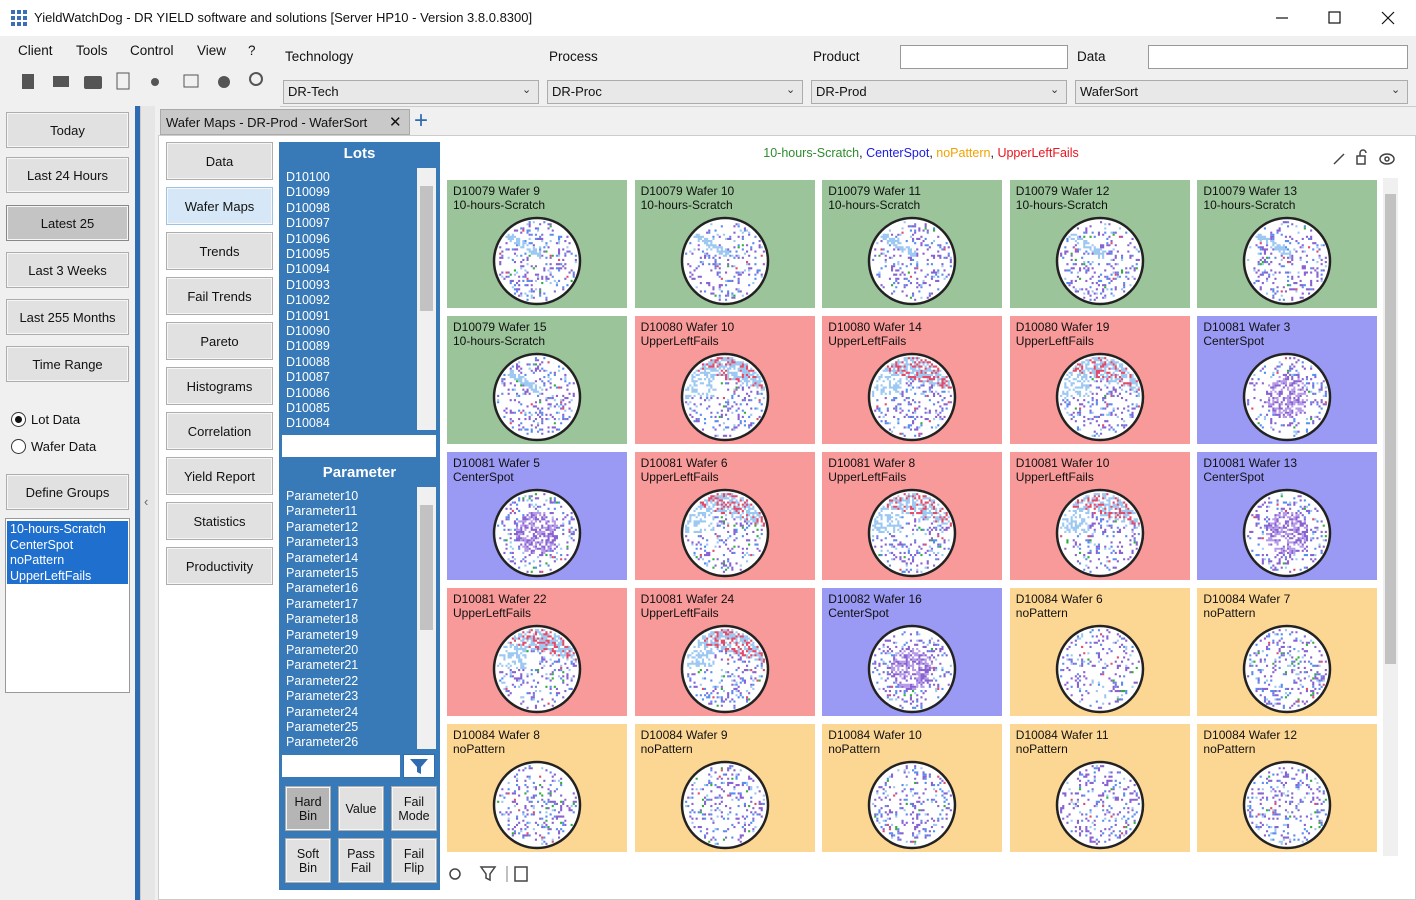  I want to click on view-button: Fail Trends, so click(219, 296).